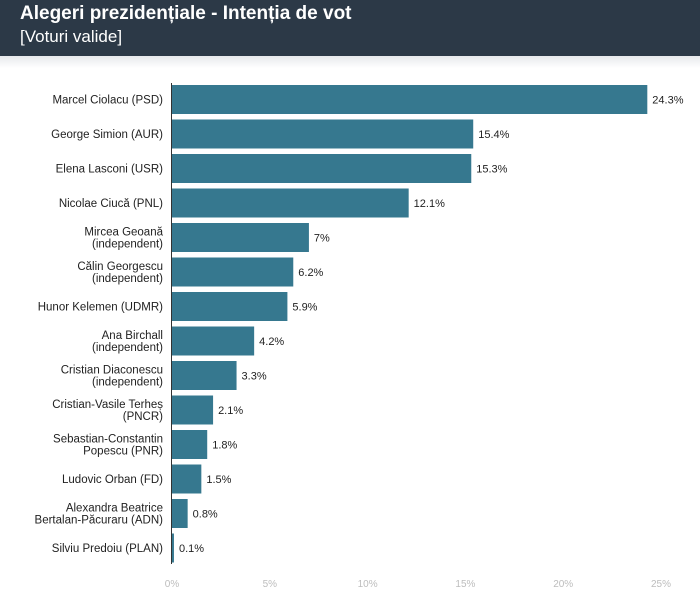 The height and width of the screenshot is (590, 700). What do you see at coordinates (186, 13) in the screenshot?
I see `chart-title: Alegeri prezidențiale - Intenția de vot` at bounding box center [186, 13].